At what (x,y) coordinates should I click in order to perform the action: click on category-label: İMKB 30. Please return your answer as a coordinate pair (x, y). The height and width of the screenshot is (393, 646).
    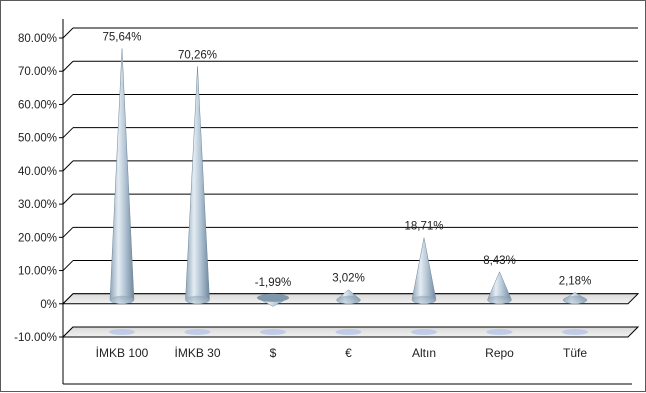
    Looking at the image, I should click on (197, 353).